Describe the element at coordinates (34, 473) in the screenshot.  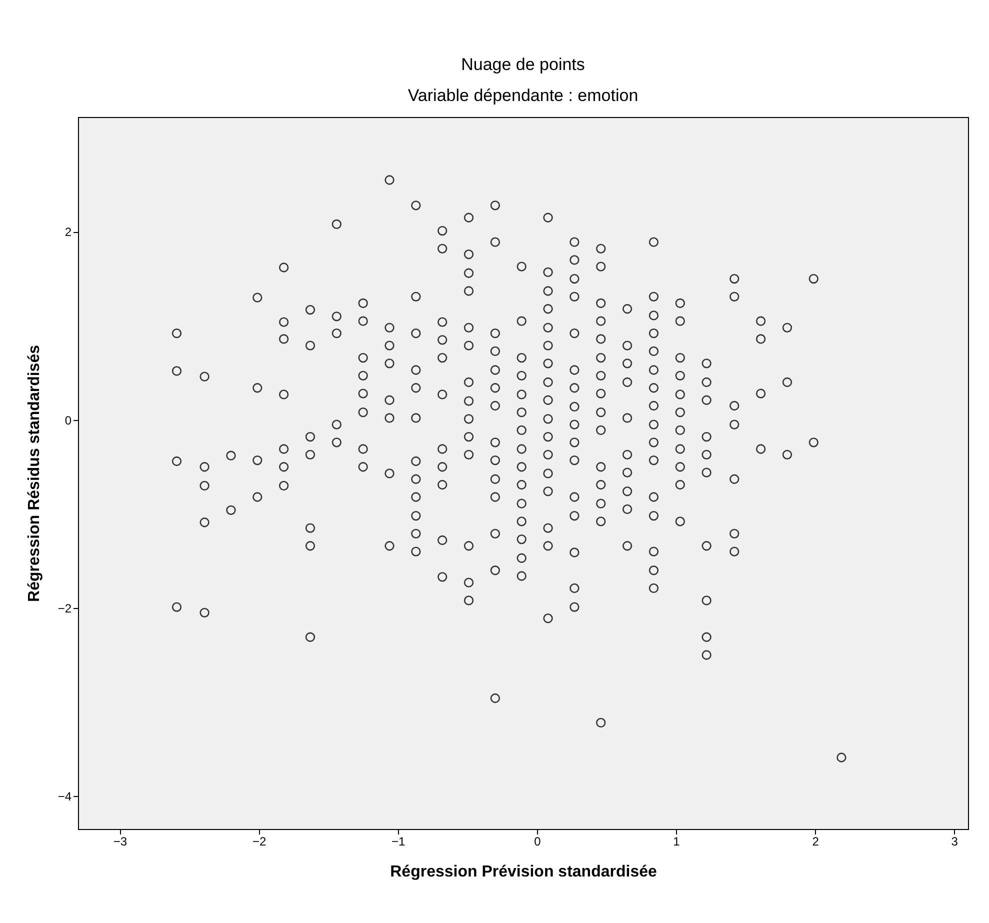
I see `y-axis-title: Régression Résidus standardisés` at that location.